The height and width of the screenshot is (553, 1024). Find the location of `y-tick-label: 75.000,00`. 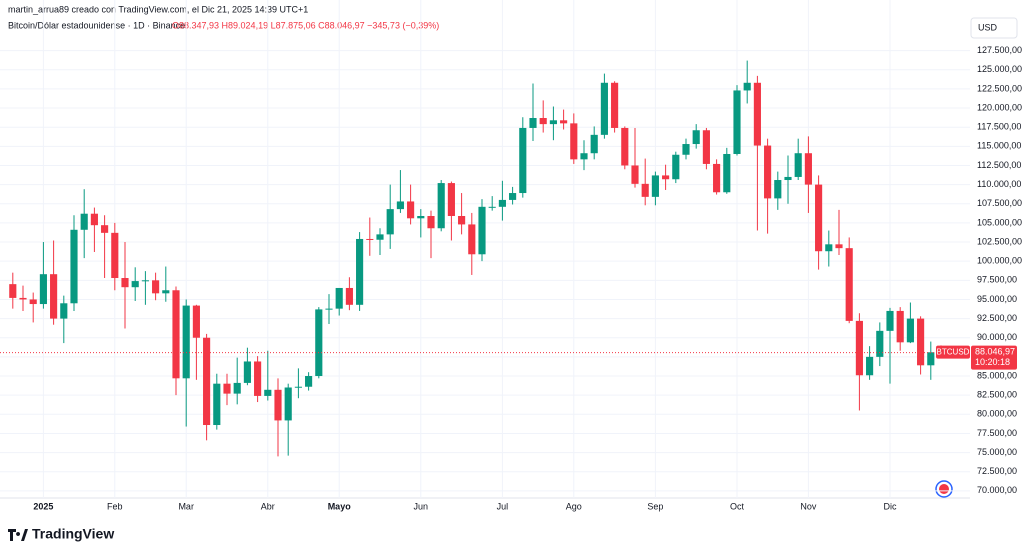

y-tick-label: 75.000,00 is located at coordinates (997, 452).